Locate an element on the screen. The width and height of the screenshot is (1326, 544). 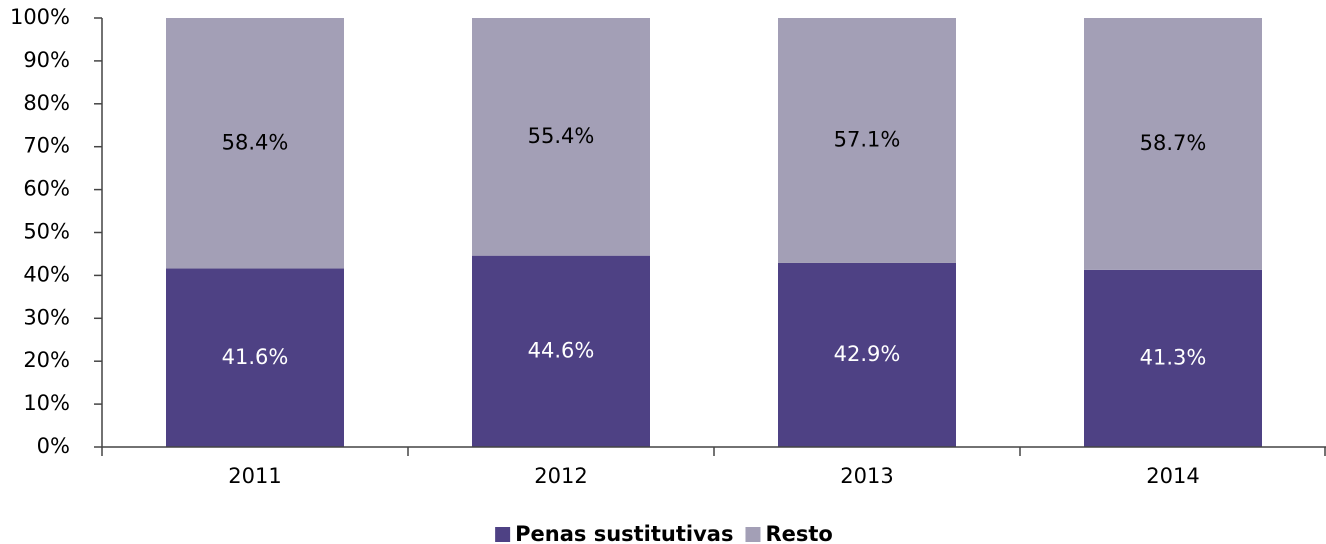
y-tick-label: 10% is located at coordinates (46, 403).